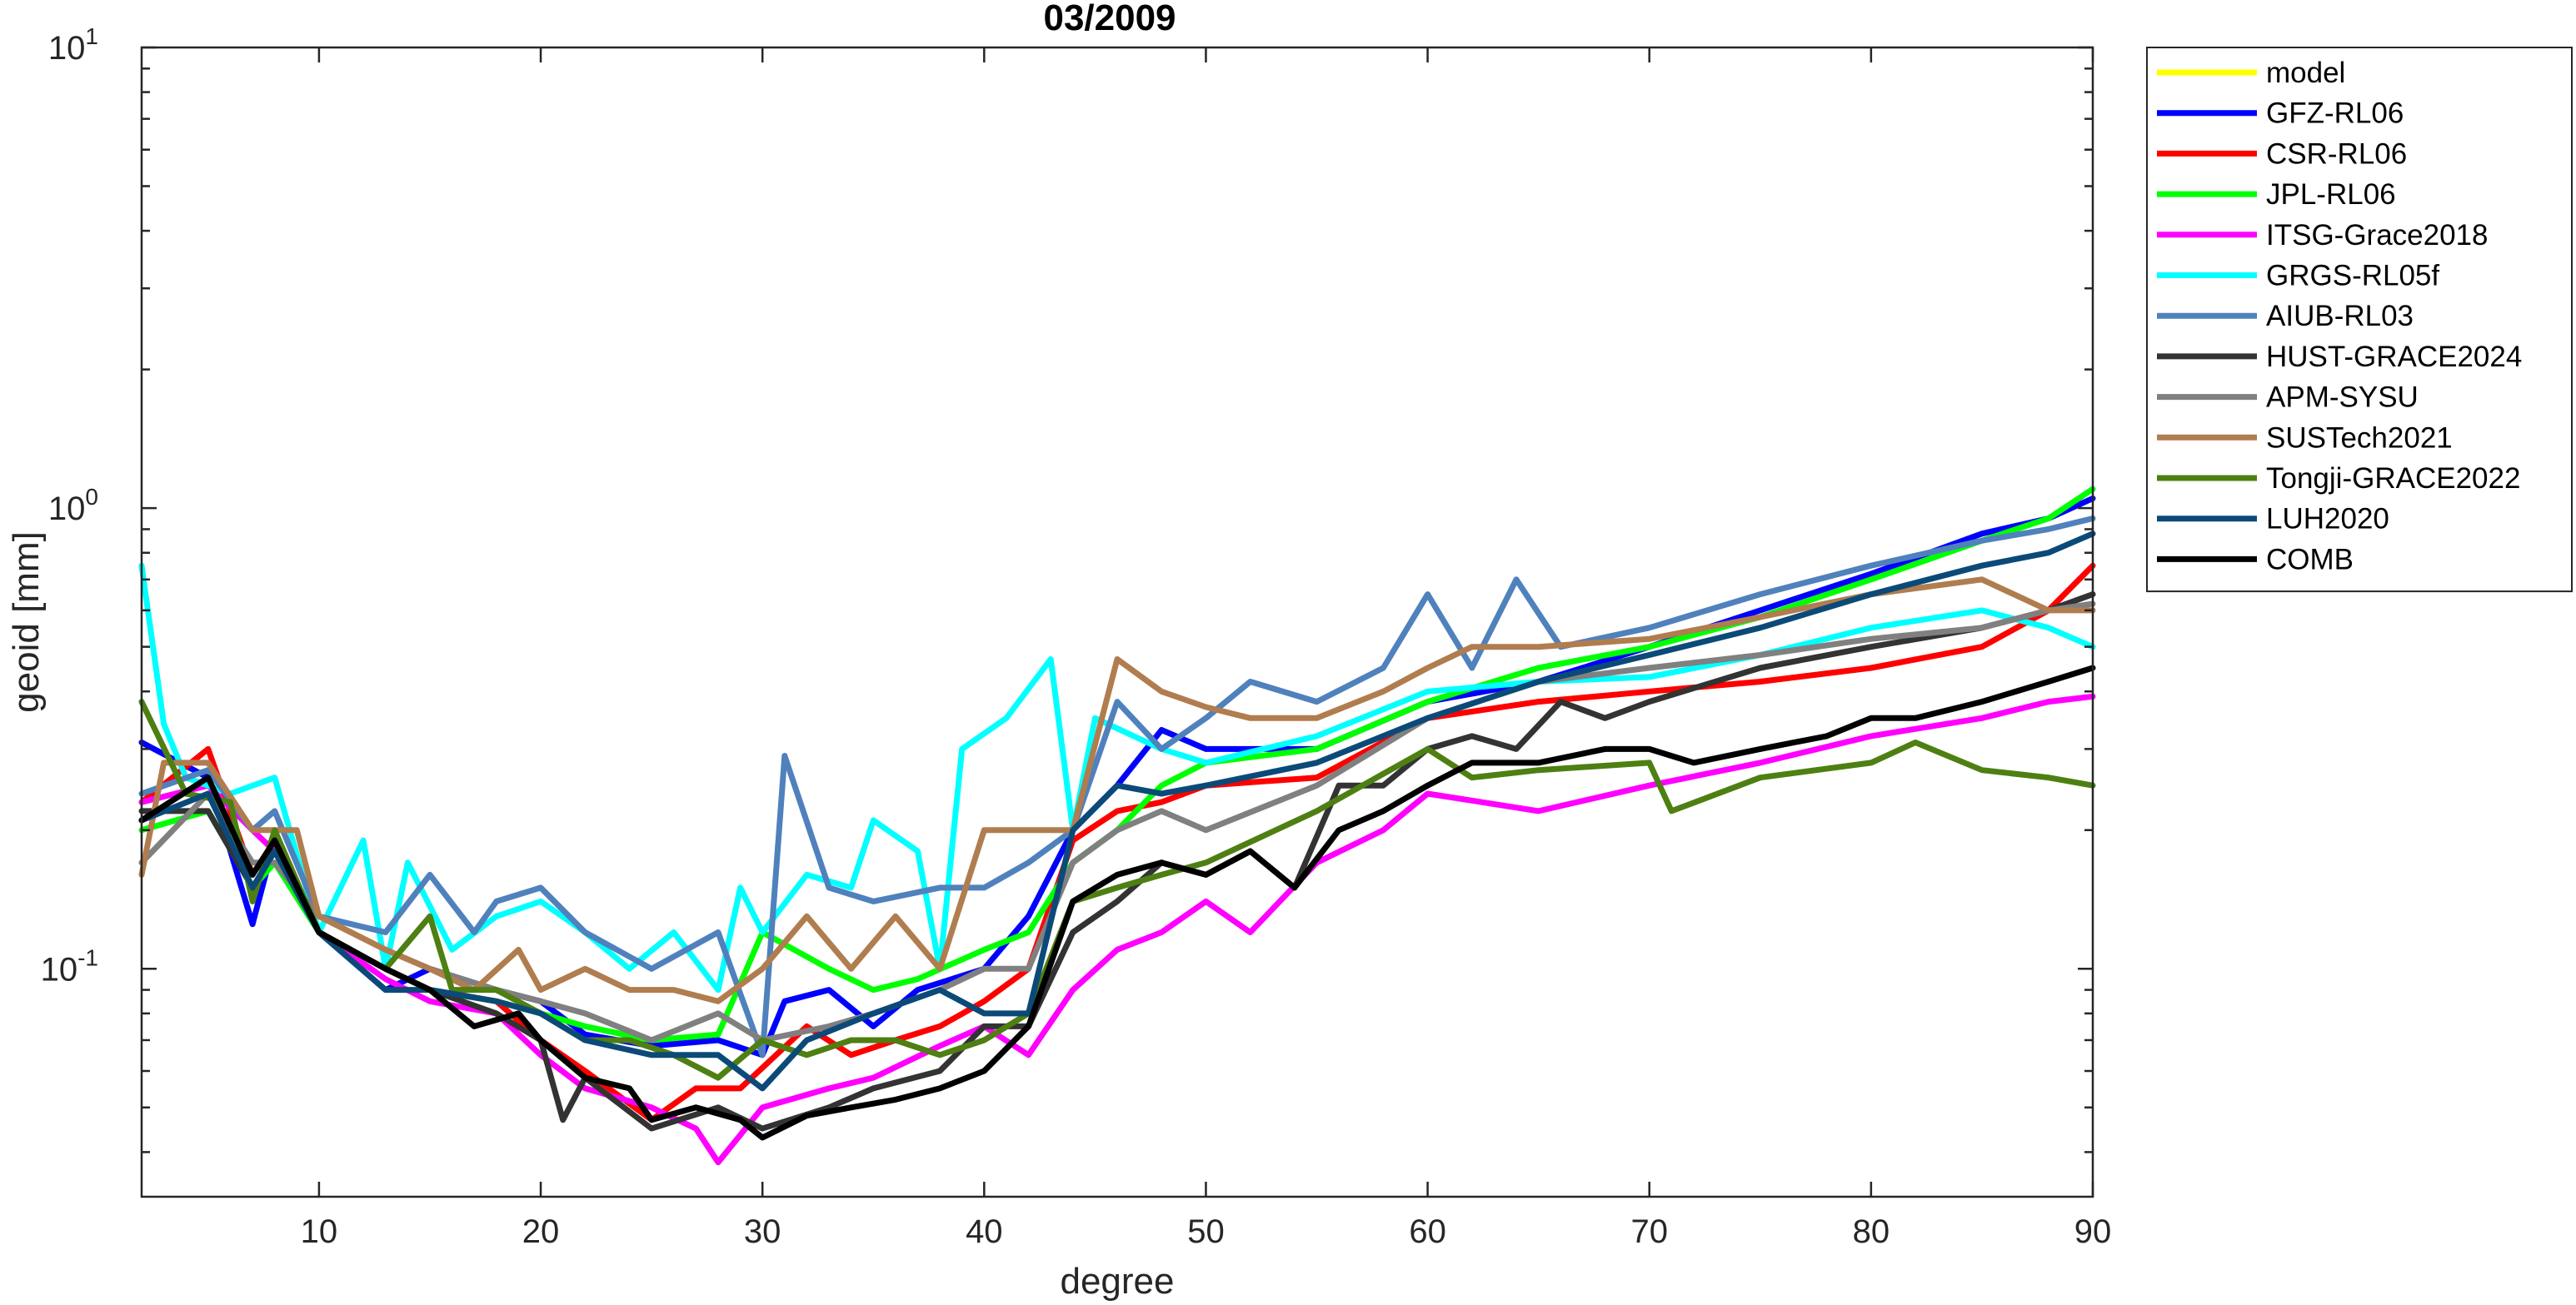 The height and width of the screenshot is (1305, 2576). Describe the element at coordinates (26, 622) in the screenshot. I see `y-axis-label: geoid [mm]` at that location.